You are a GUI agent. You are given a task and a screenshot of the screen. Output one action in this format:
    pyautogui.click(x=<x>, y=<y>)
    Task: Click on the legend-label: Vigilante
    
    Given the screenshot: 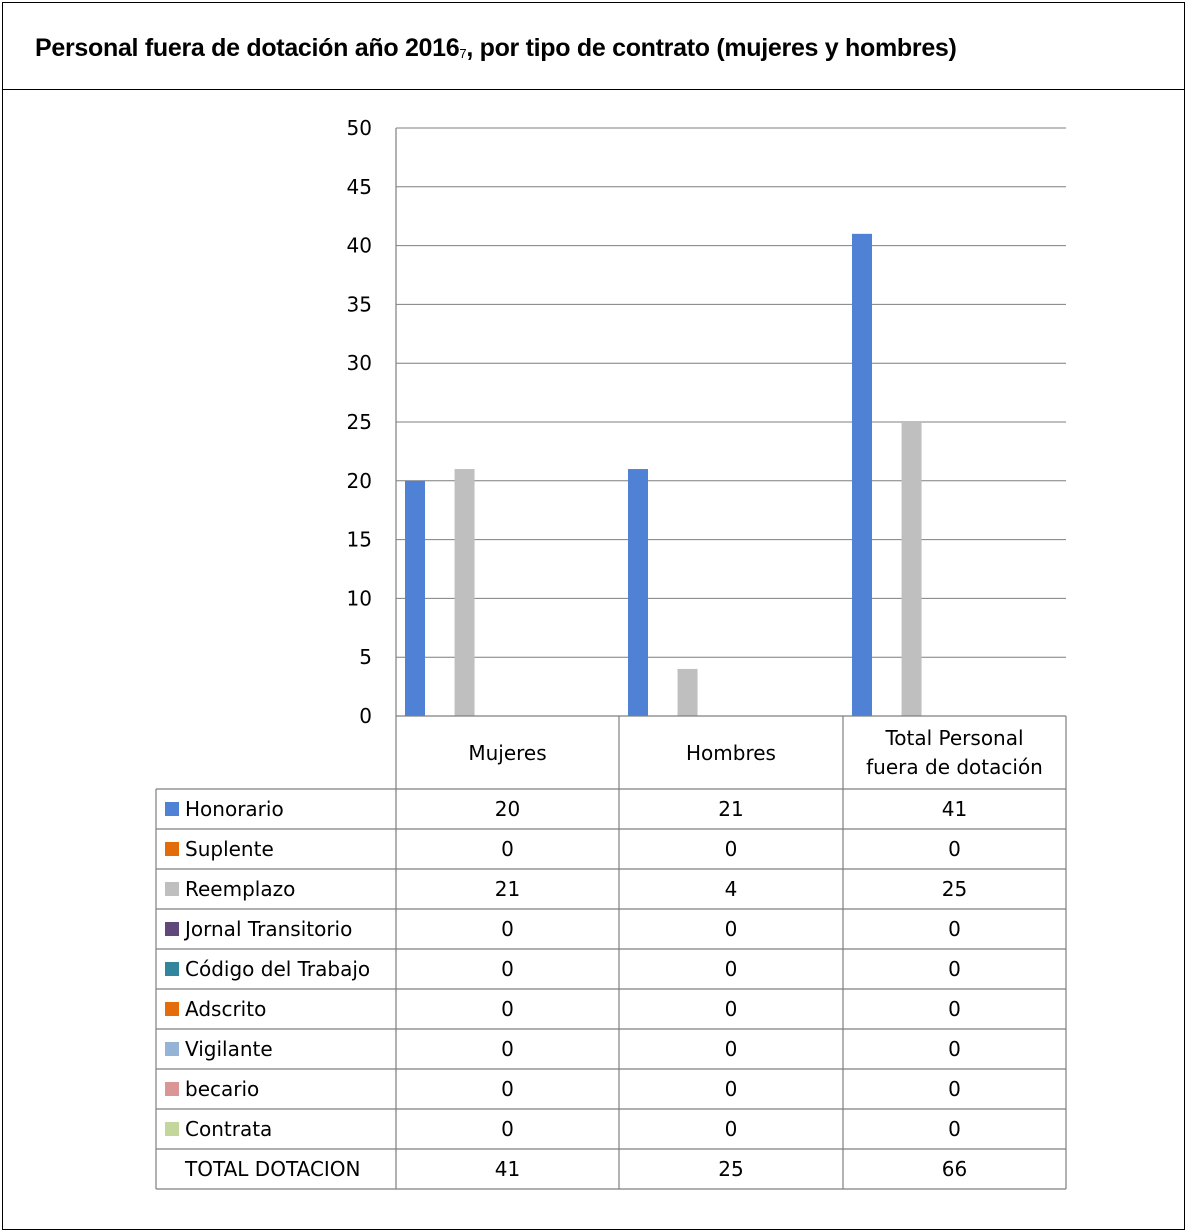 What is the action you would take?
    pyautogui.click(x=229, y=1049)
    